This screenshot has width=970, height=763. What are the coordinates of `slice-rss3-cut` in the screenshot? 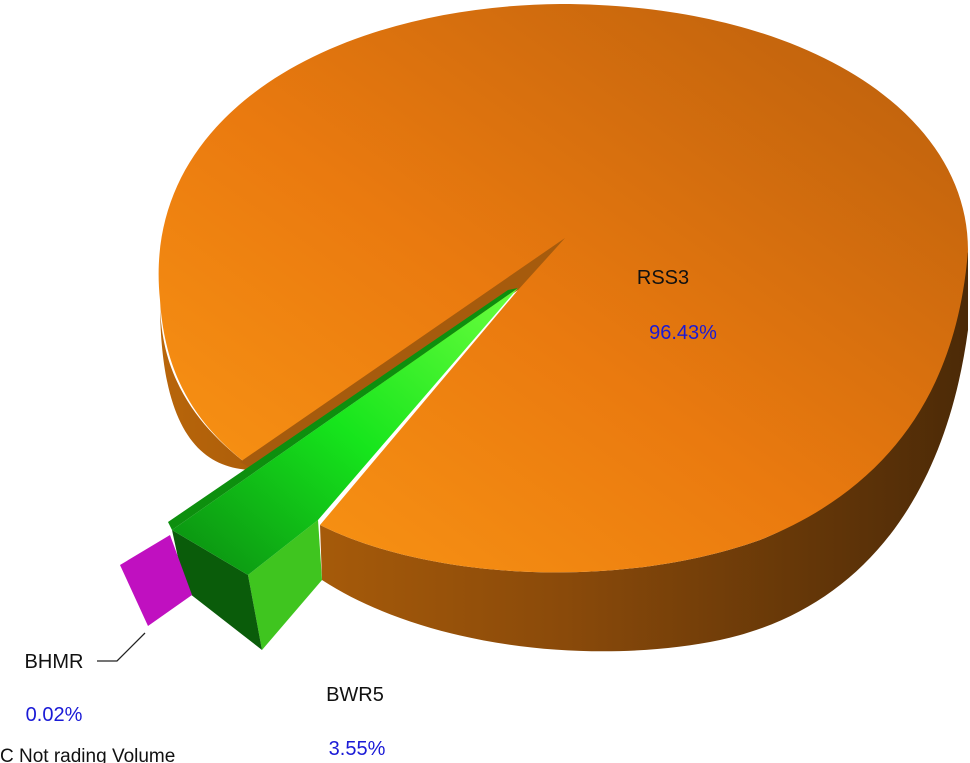 It's located at (402, 354).